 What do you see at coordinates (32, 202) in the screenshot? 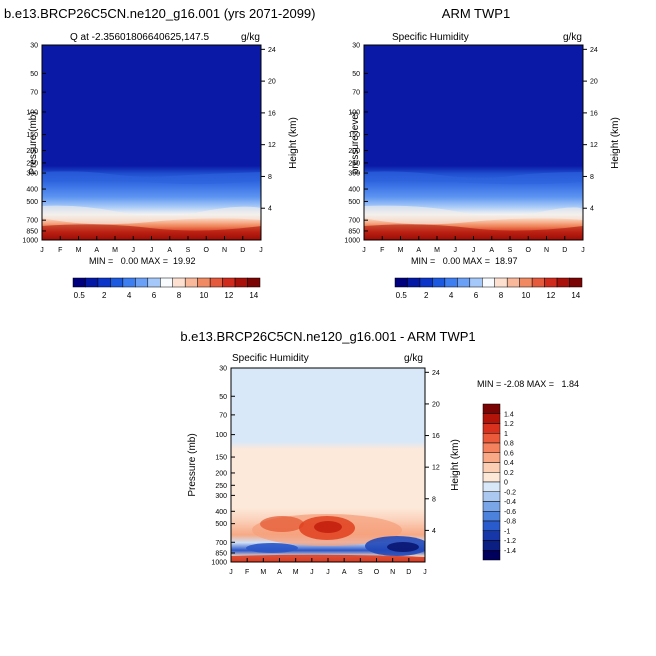
I see `y-tick-label: 500` at bounding box center [32, 202].